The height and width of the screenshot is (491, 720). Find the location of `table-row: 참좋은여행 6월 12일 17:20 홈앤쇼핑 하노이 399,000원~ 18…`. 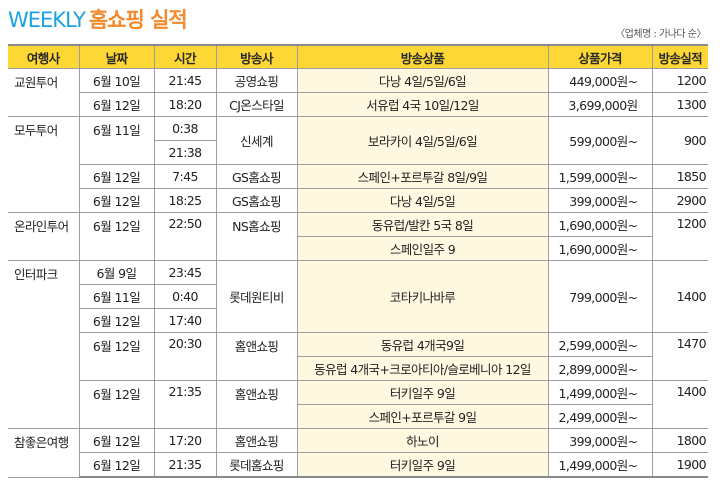

table-row: 참좋은여행 6월 12일 17:20 홈앤쇼핑 하노이 399,000원~ 18… is located at coordinates (358, 453).